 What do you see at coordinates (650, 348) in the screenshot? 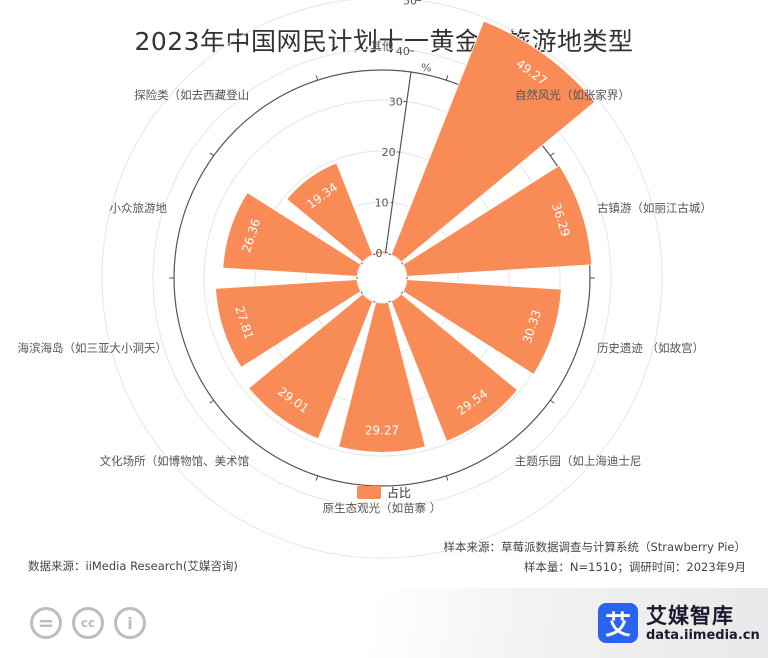
I see `category-label: 历史遗迹 （如故宫）` at bounding box center [650, 348].